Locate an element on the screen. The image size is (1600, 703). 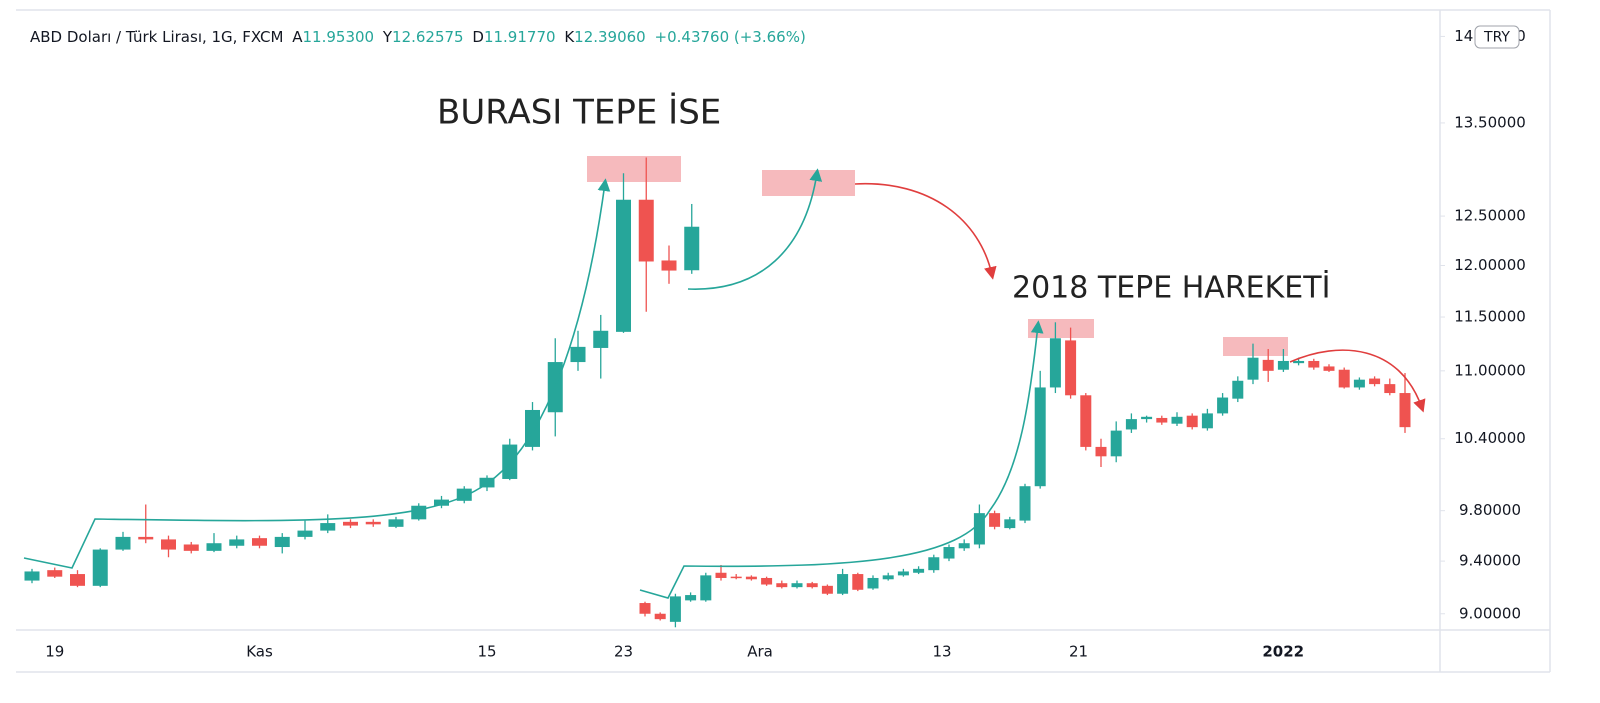
open-value: 11.95300 is located at coordinates (339, 37).